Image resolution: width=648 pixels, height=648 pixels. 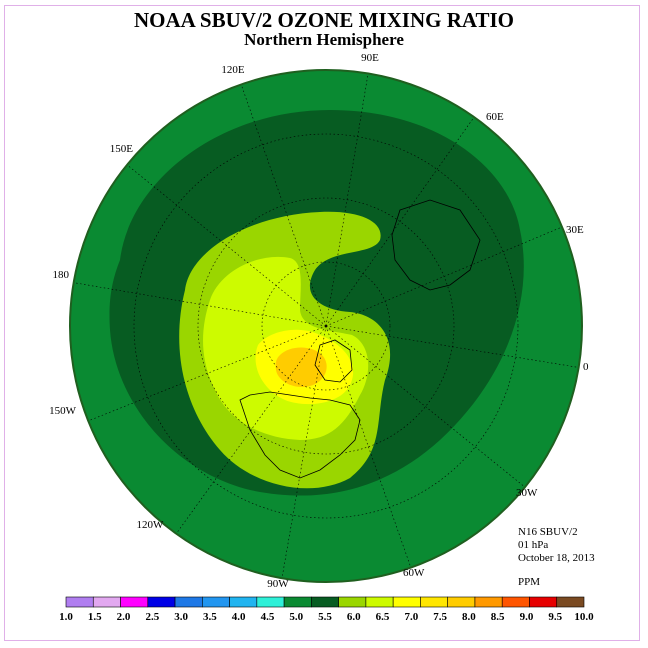 What do you see at coordinates (122, 149) in the screenshot?
I see `lon-label-150e: 150E` at bounding box center [122, 149].